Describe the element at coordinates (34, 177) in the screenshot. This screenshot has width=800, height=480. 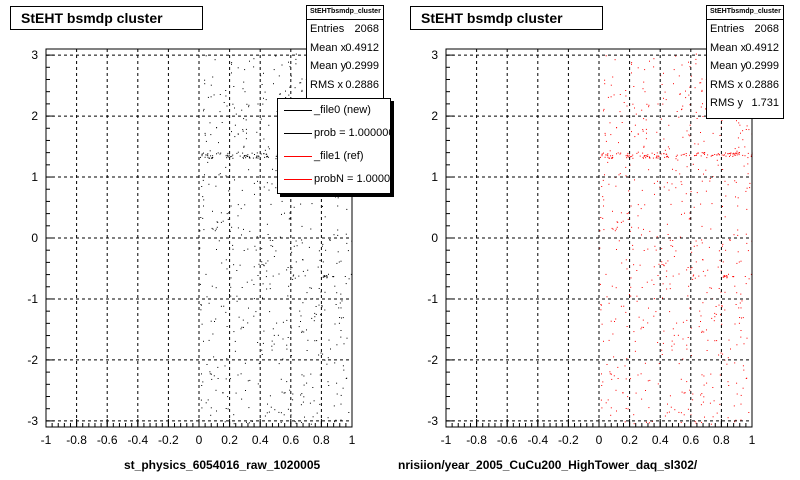
I see `y-tick-label: 1` at that location.